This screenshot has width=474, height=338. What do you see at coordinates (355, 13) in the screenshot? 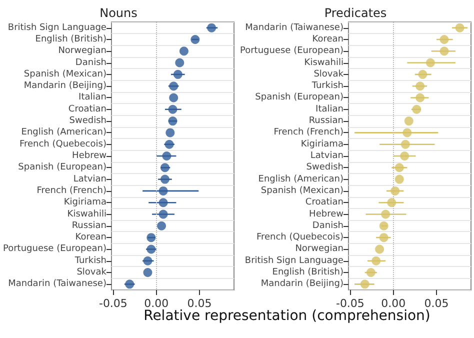
I see `chart-title: Predicates` at bounding box center [355, 13].